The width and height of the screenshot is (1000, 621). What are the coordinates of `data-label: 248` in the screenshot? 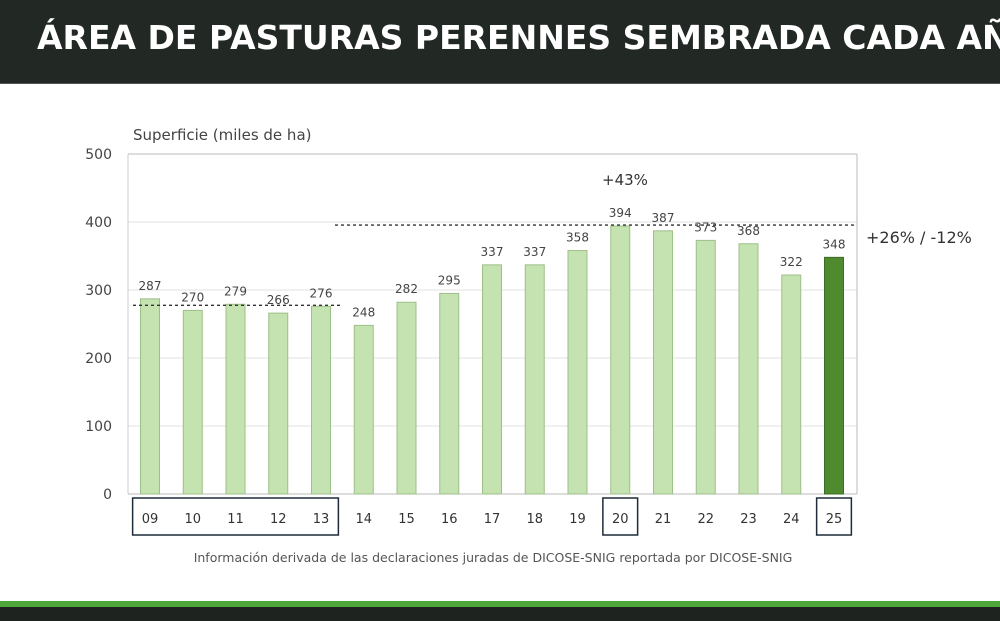 It's located at (363, 312).